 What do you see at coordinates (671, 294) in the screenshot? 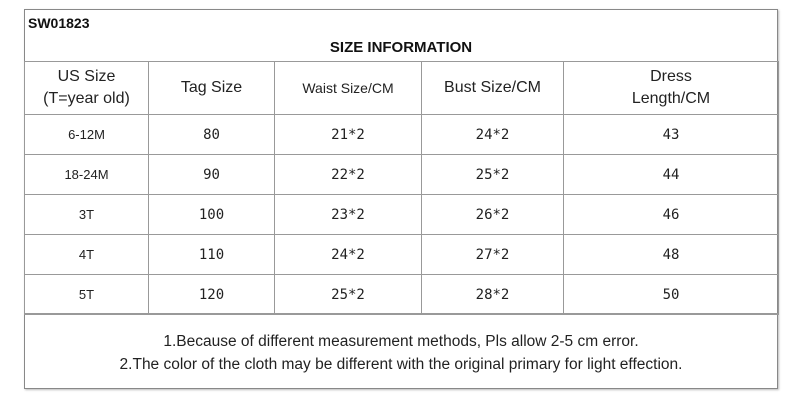
I see `cell-dress-length: 50` at bounding box center [671, 294].